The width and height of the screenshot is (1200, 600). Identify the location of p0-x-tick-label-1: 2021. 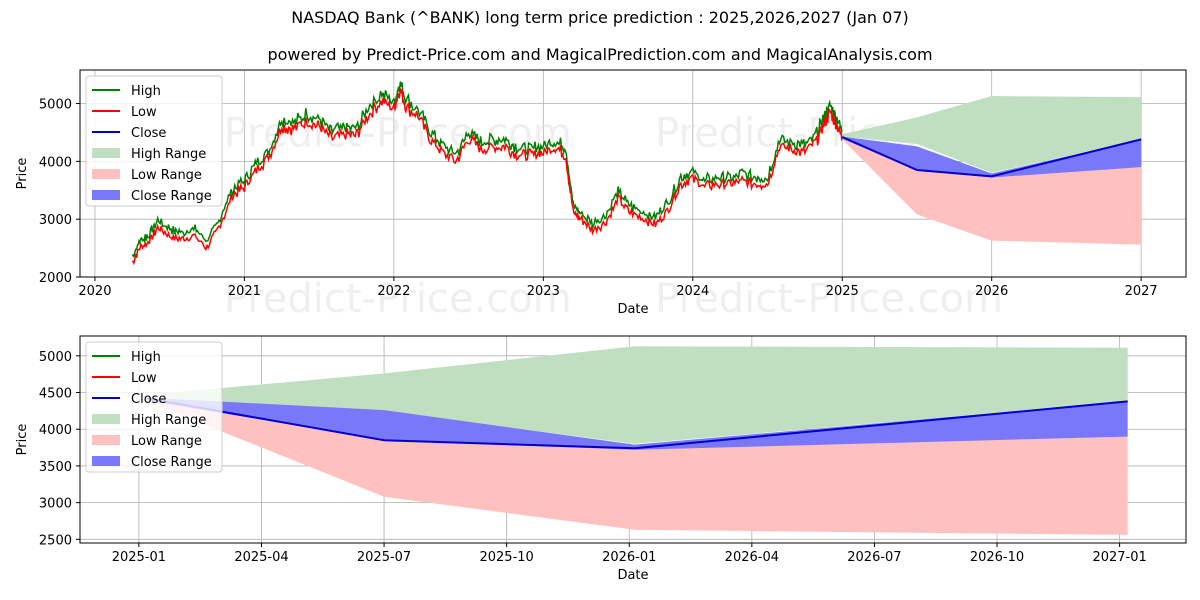
(244, 291).